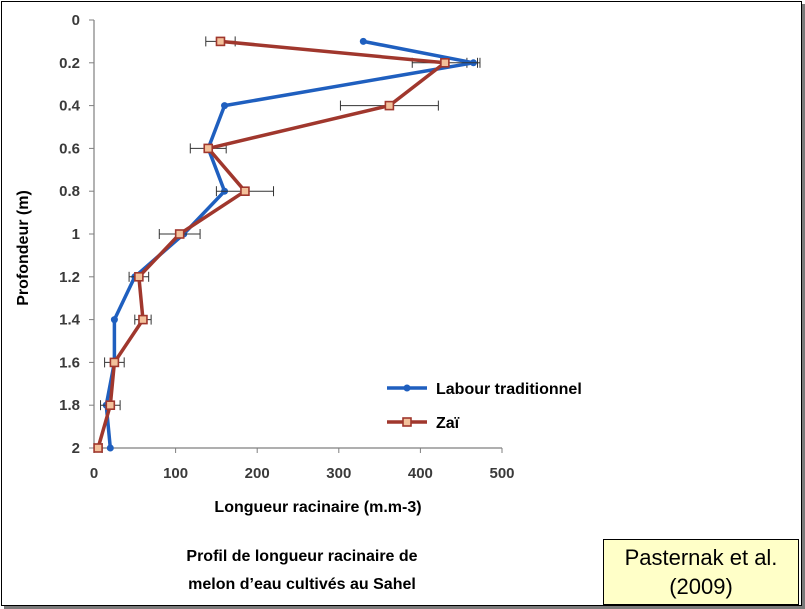  Describe the element at coordinates (70, 106) in the screenshot. I see `y-tick-label: 0.4` at that location.